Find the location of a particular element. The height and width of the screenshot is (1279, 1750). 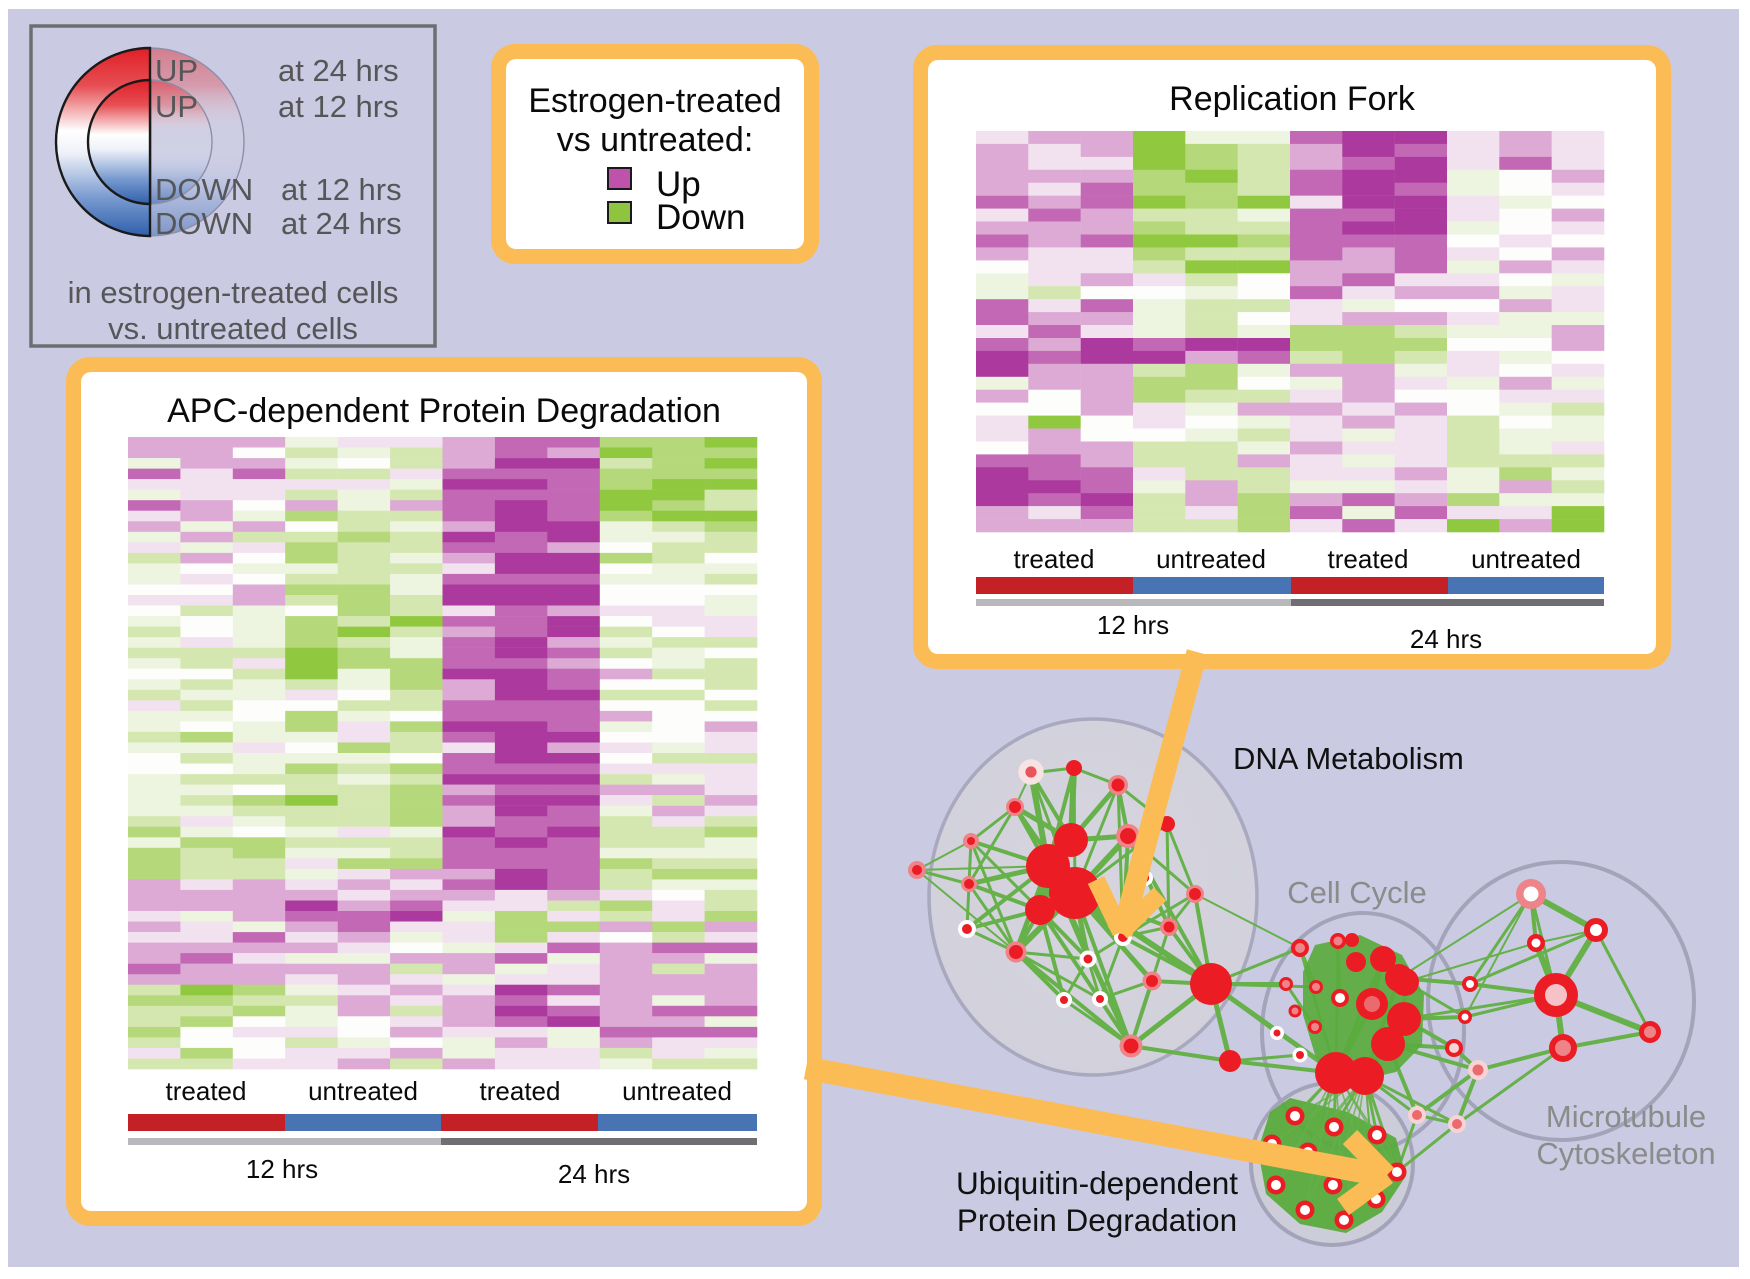

svg-text: Estrogen-treated is located at coordinates (654, 101).